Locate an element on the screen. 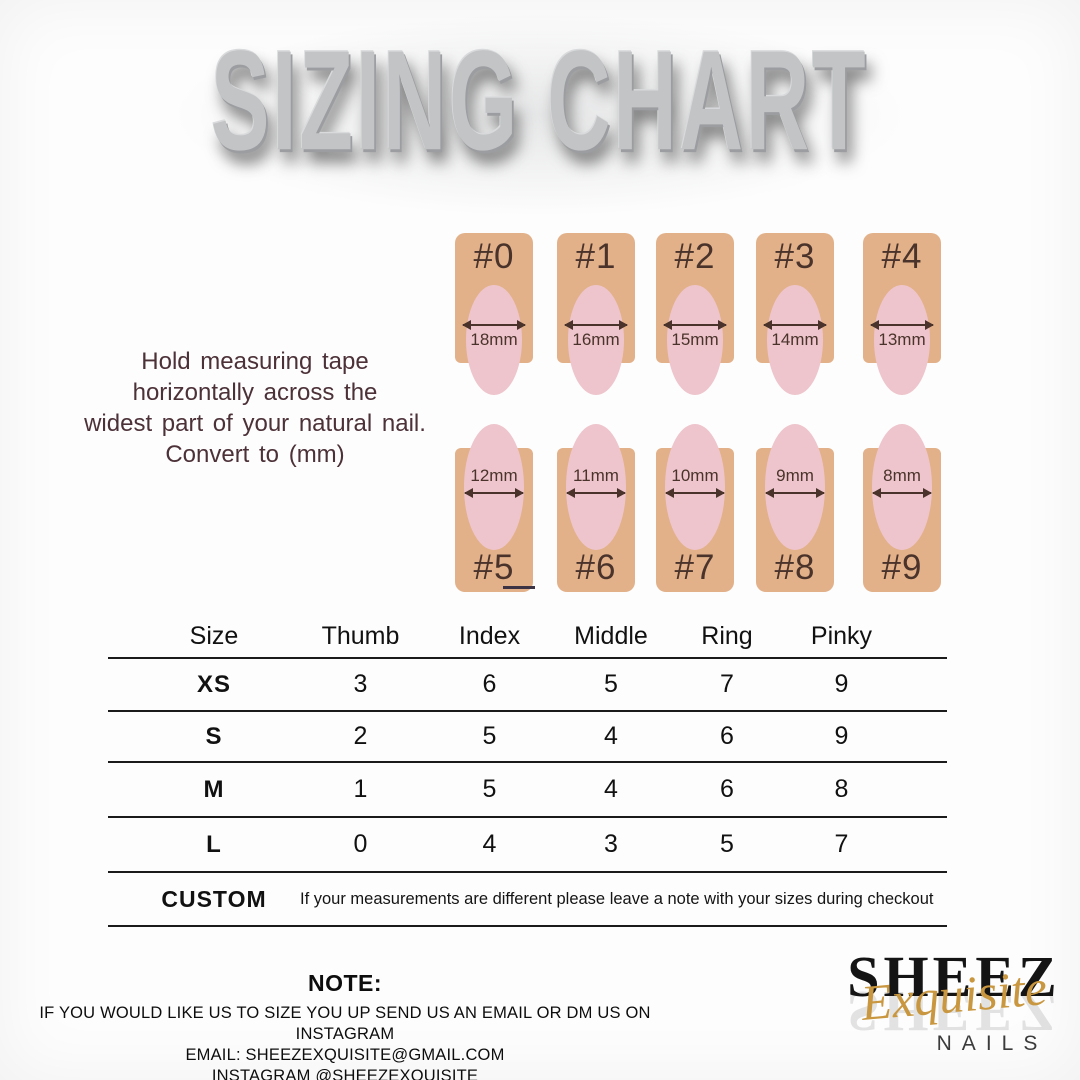 This screenshot has height=1080, width=1080. width-measurement: 13mm is located at coordinates (902, 339).